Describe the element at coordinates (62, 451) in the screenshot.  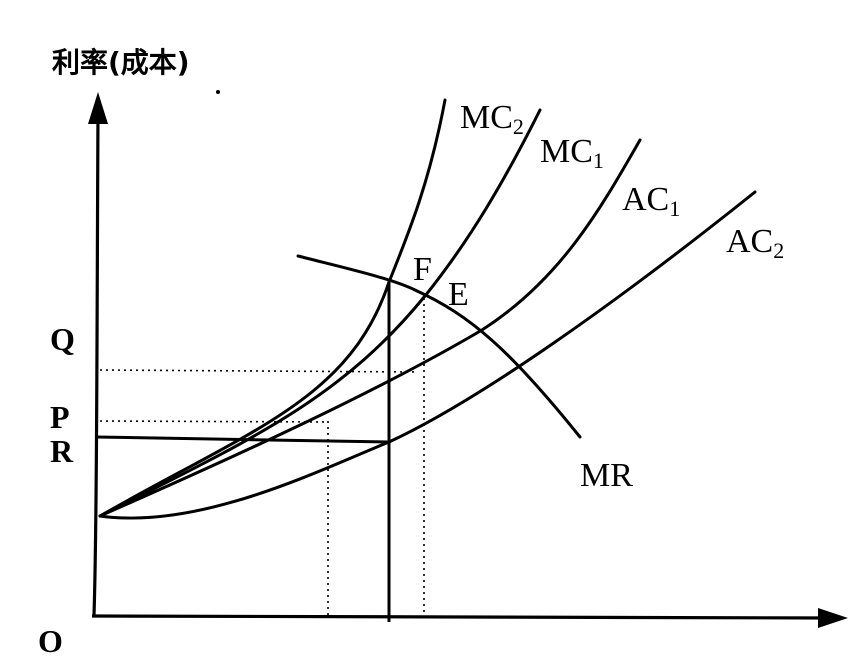
I see `y-tick-r: R` at that location.